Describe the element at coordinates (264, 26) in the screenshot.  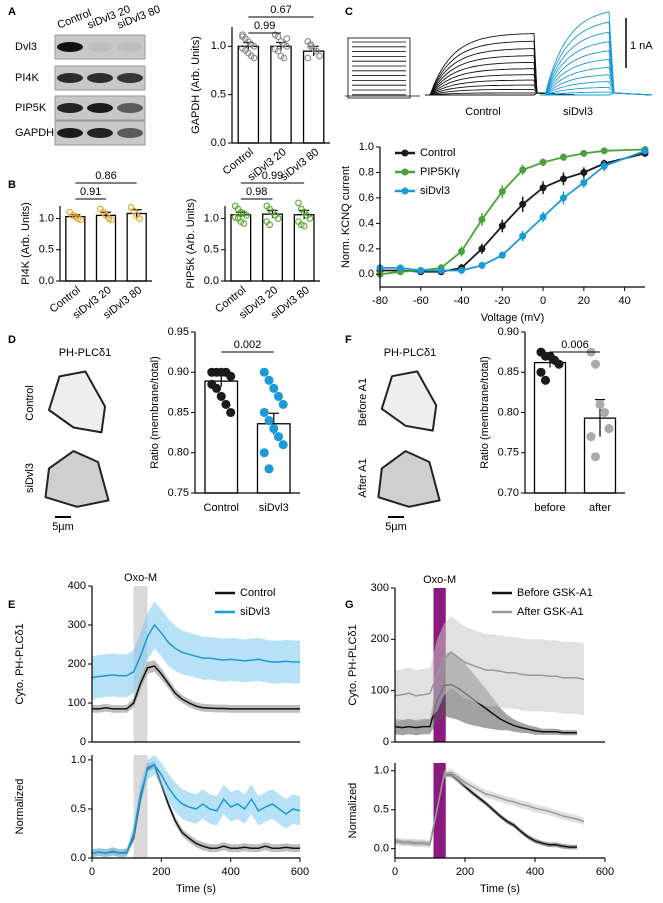
I see `p-value: 0.99` at that location.